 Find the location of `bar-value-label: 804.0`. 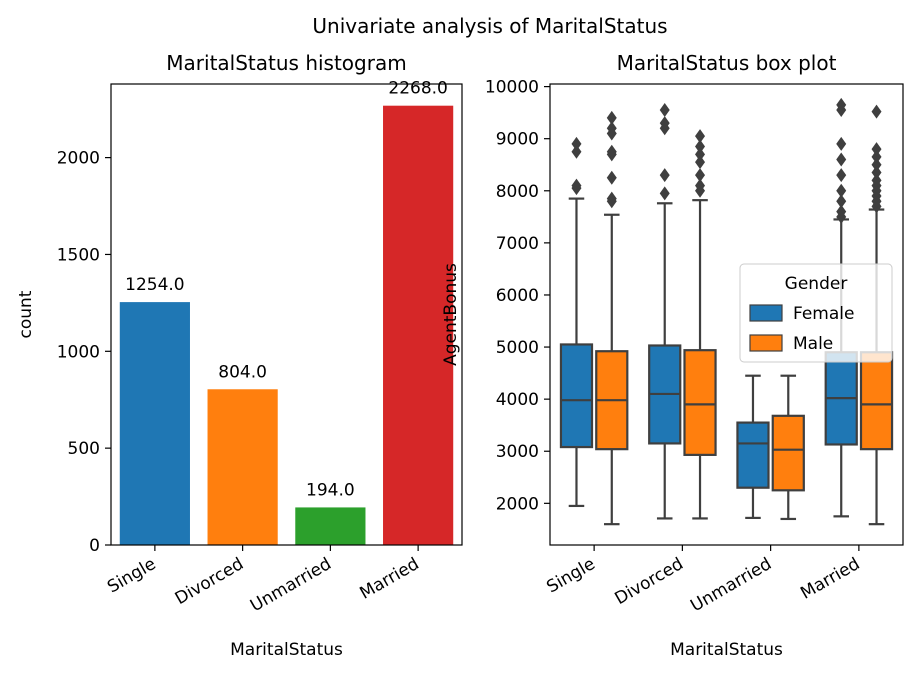

bar-value-label: 804.0 is located at coordinates (242, 372).